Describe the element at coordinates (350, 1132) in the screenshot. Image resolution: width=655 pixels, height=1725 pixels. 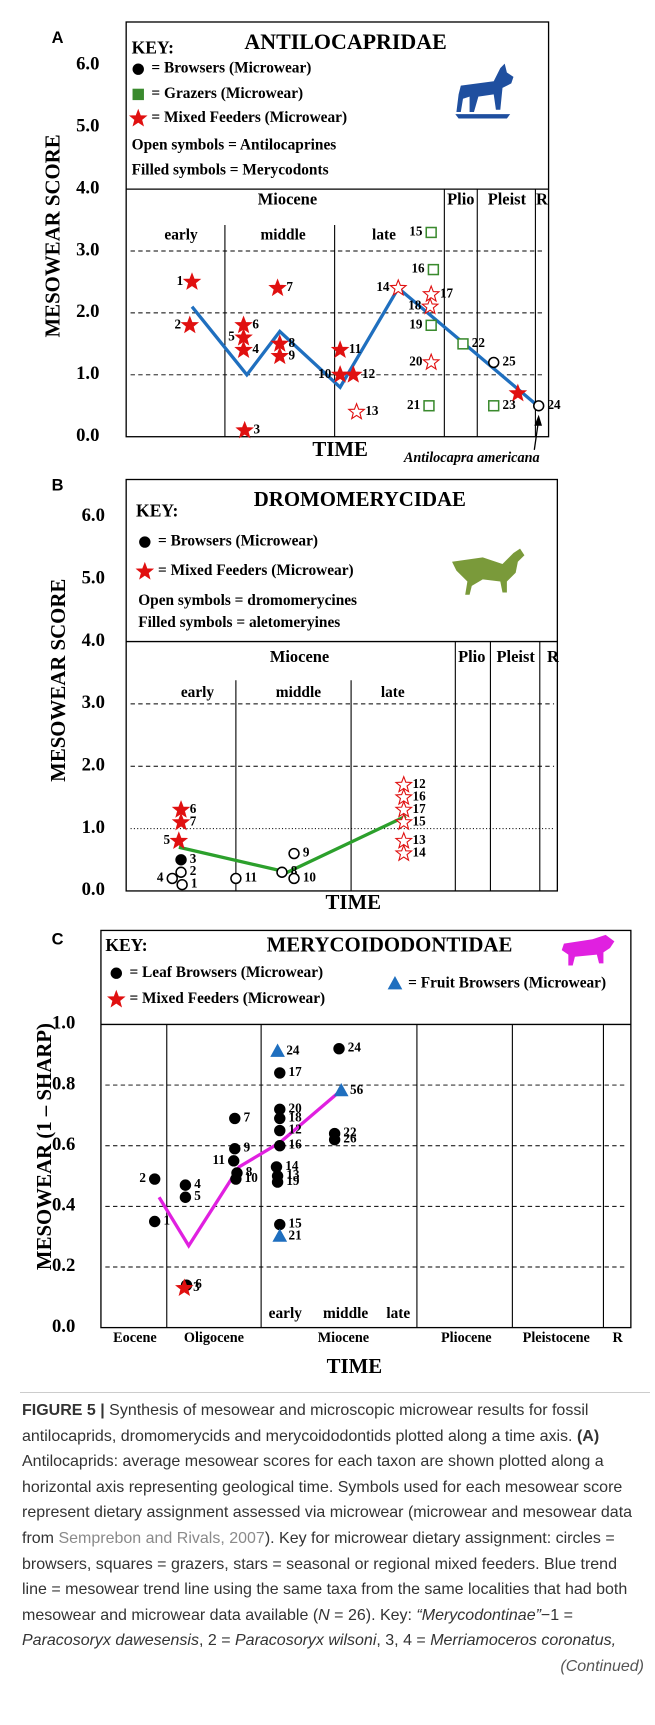
I see `point-label: 22` at that location.